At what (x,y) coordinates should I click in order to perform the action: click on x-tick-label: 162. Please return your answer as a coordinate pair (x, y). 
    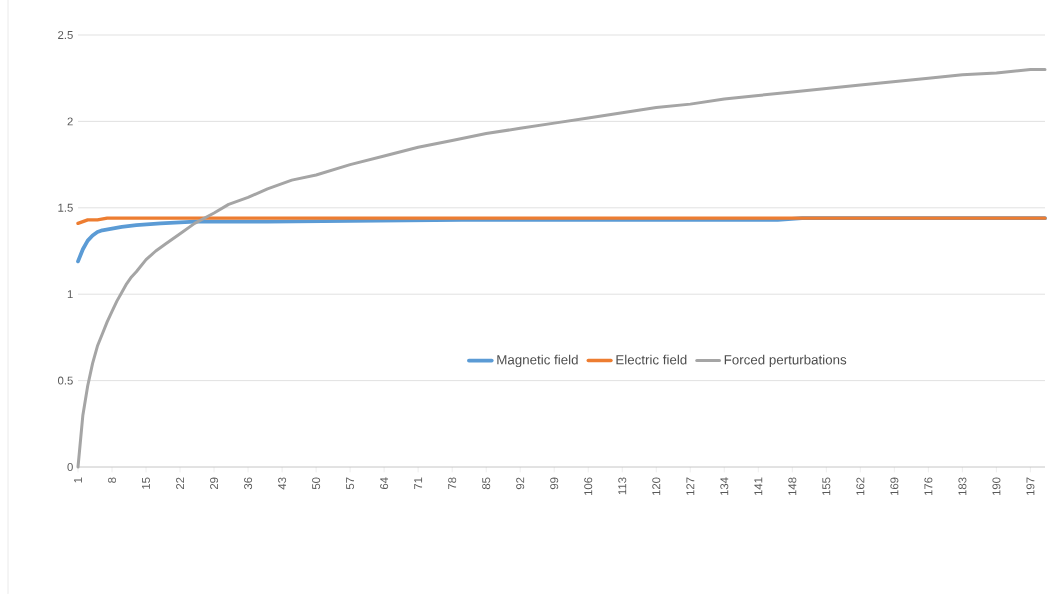
    Looking at the image, I should click on (860, 486).